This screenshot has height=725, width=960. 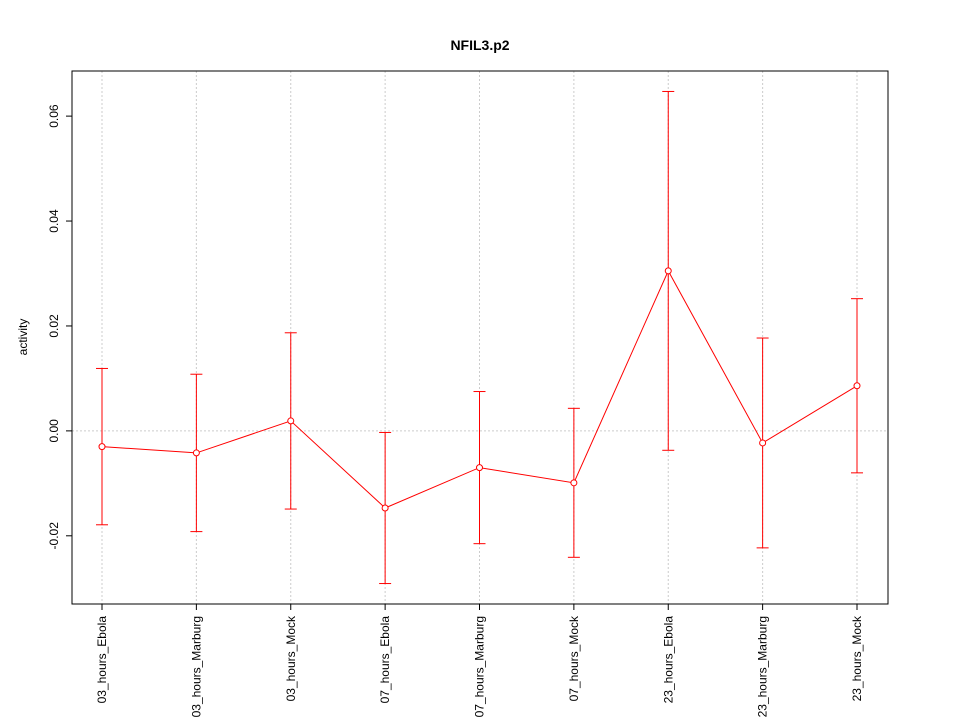 I want to click on x-tick-label: 23_hours_Marburg, so click(x=763, y=666).